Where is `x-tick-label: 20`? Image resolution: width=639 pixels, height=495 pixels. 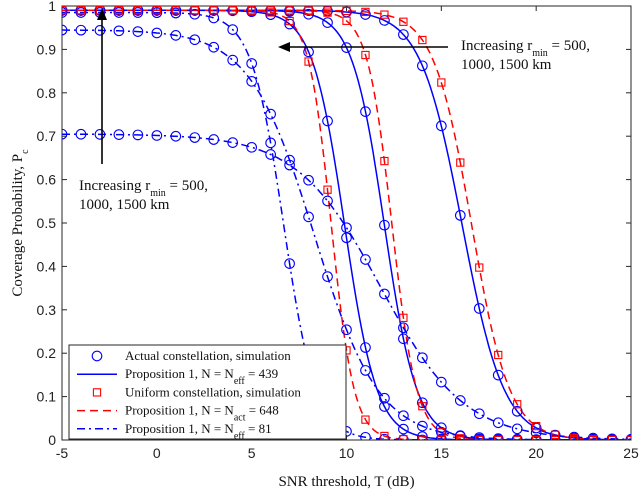 x-tick-label: 20 is located at coordinates (536, 453).